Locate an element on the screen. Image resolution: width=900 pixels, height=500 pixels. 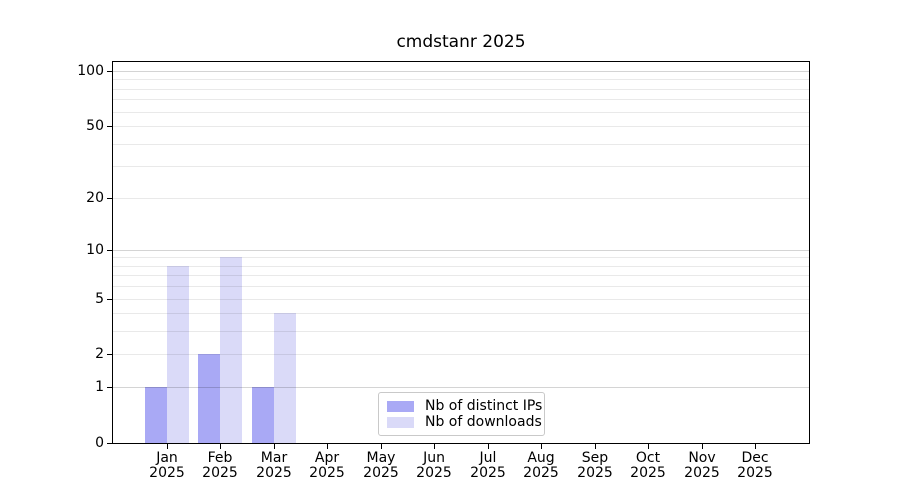
xtick-mark-feb is located at coordinates (220, 446).